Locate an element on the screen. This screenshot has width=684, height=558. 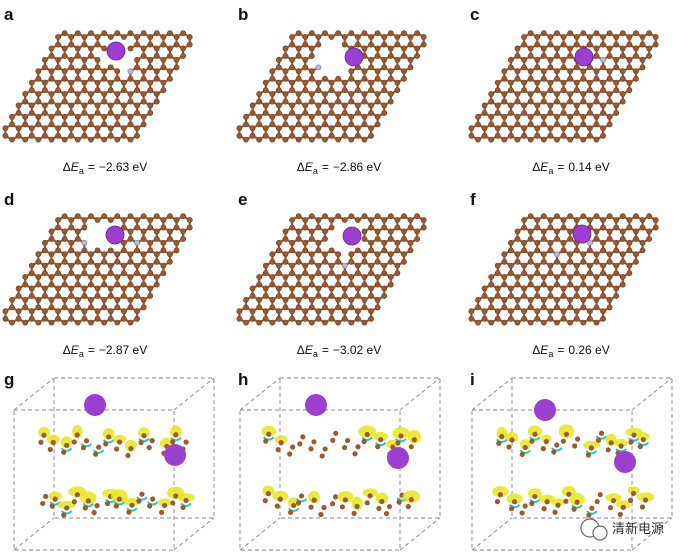
delta: Δ is located at coordinates (536, 167).